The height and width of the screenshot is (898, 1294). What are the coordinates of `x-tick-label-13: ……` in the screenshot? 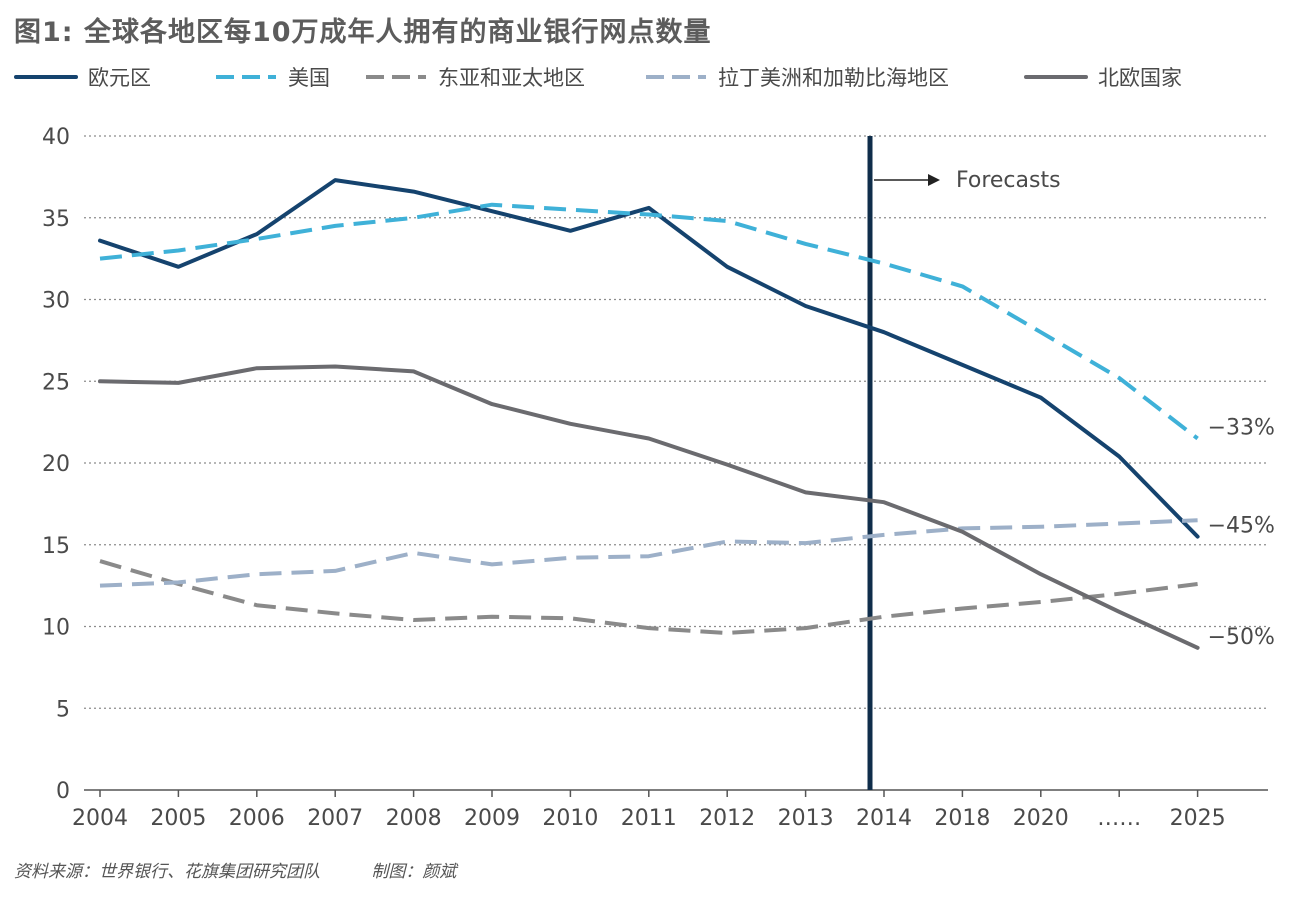 It's located at (1119, 818).